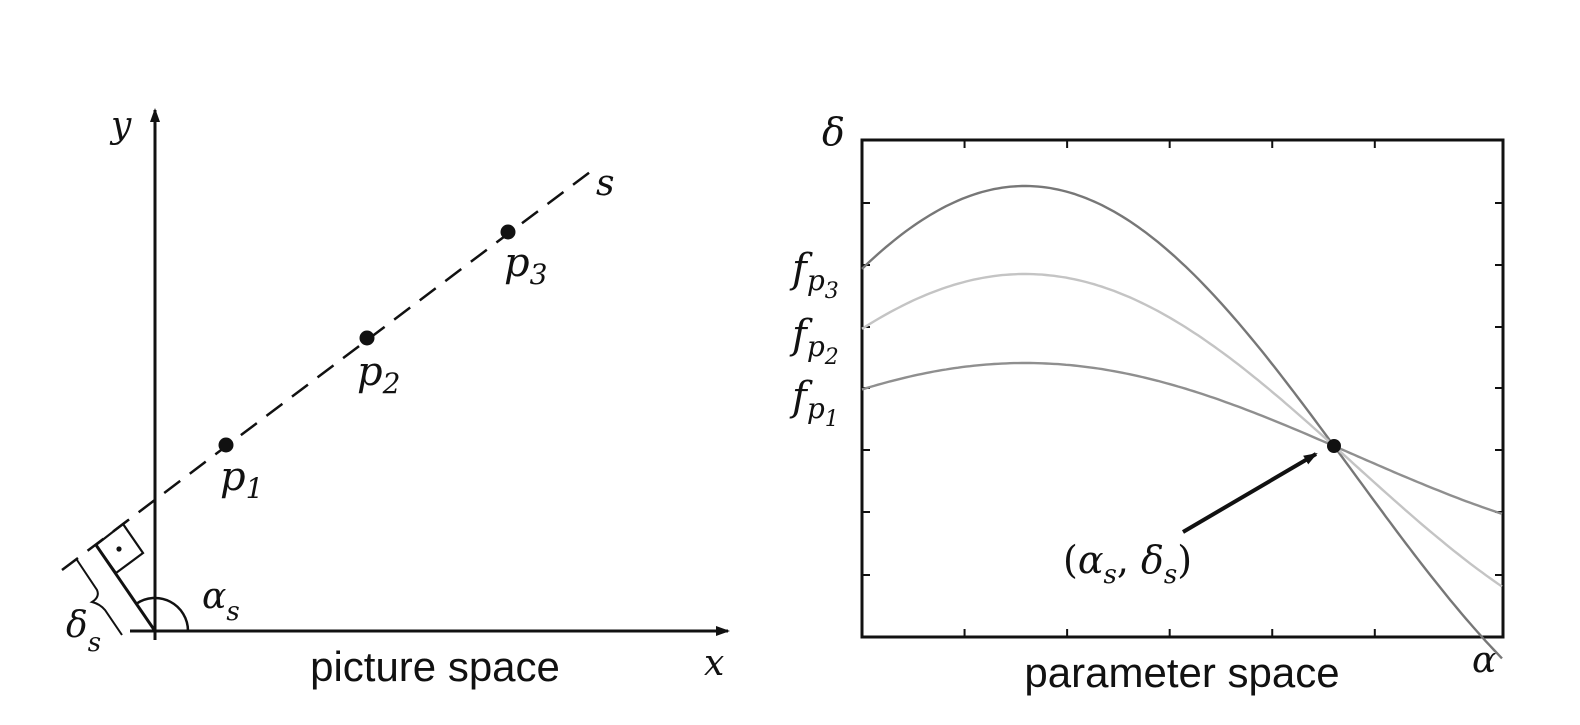  I want to click on intersection-arrow, so click(1249, 493).